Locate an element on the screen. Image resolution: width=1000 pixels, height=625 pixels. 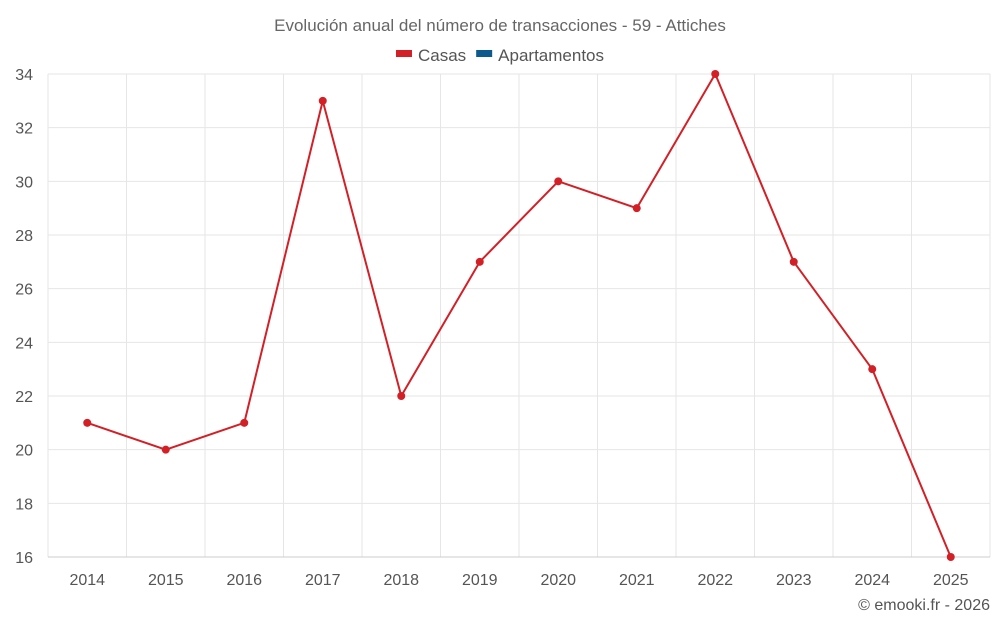
y-tick-label: 18 is located at coordinates (24, 504).